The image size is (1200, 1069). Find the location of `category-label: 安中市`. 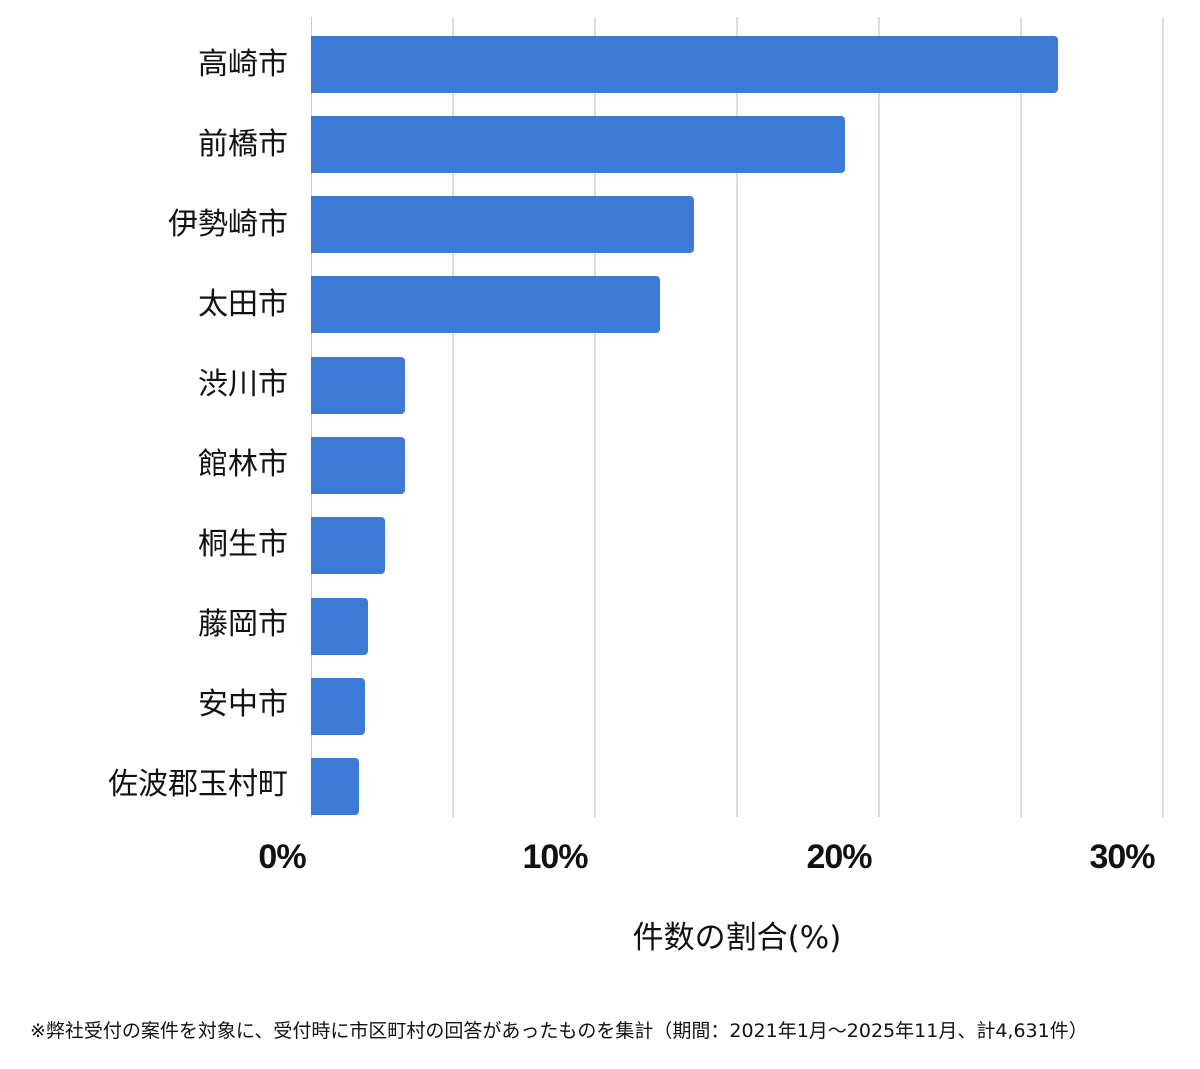

category-label: 安中市 is located at coordinates (243, 704).